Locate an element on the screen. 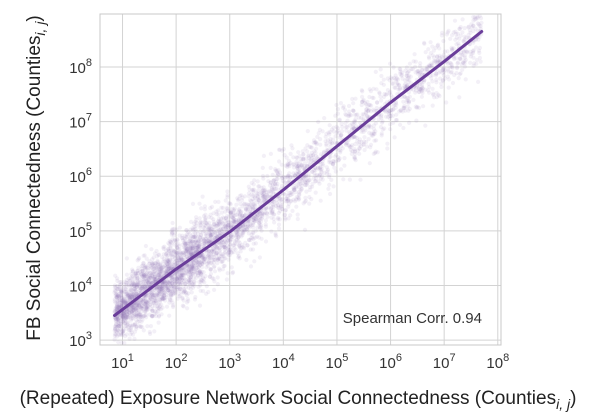 The image size is (602, 419). y-tick-base: 10 is located at coordinates (77, 123).